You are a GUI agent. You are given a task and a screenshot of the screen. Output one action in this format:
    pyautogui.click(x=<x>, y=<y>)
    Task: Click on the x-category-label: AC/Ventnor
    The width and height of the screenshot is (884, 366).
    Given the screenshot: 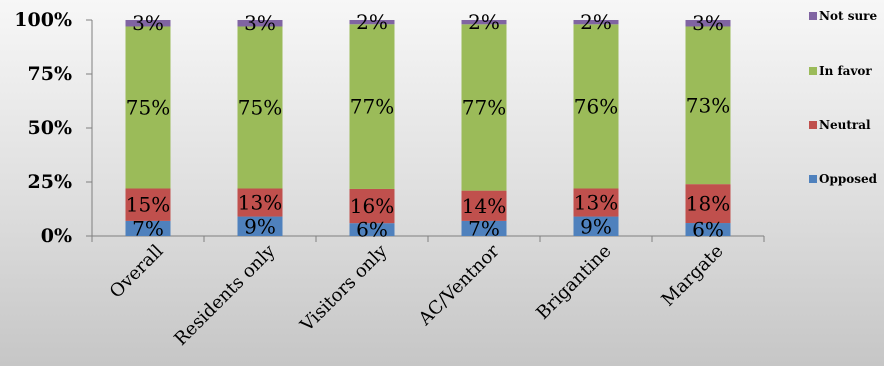 What is the action you would take?
    pyautogui.click(x=459, y=285)
    